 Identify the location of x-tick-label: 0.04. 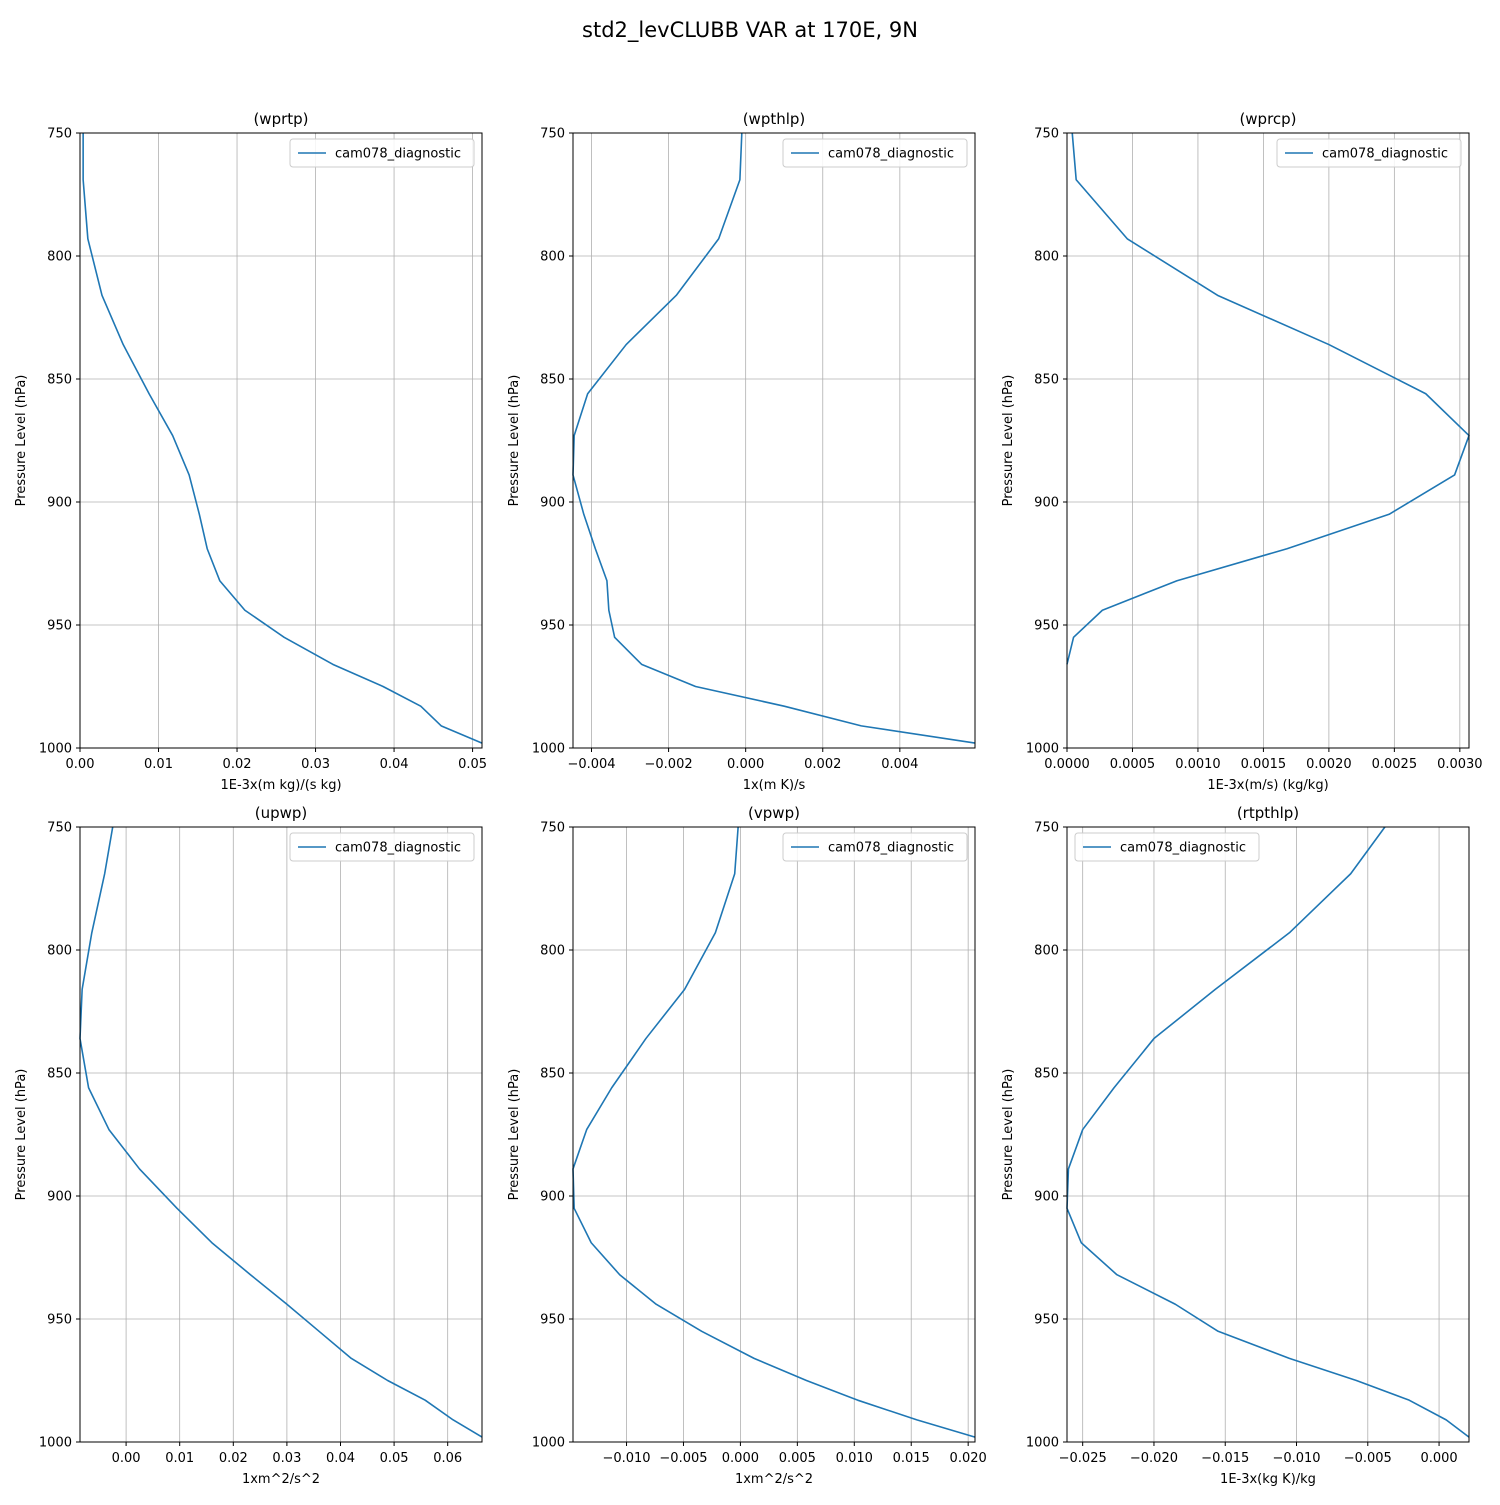
(340, 1458).